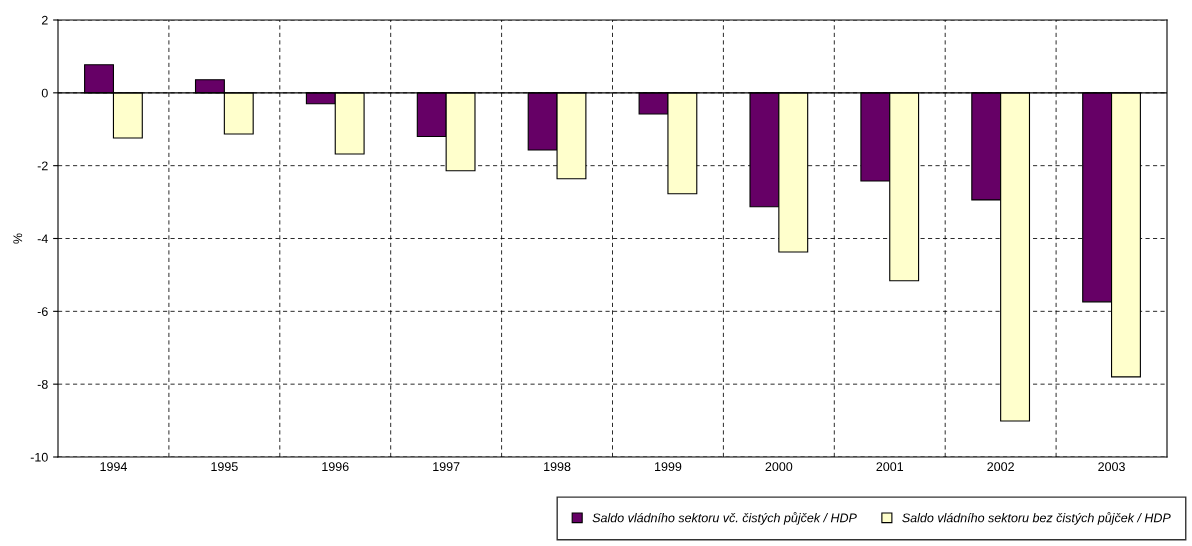  I want to click on y-tick-label: -2, so click(42, 166).